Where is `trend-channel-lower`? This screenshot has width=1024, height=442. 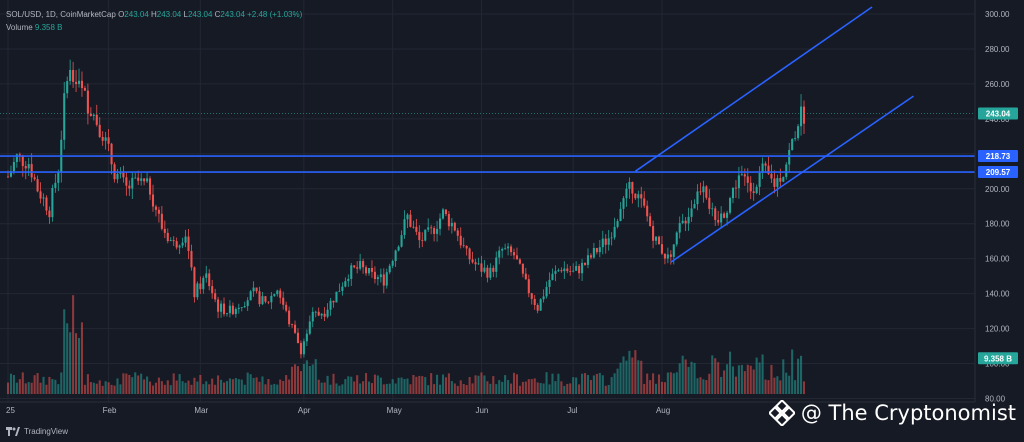 trend-channel-lower is located at coordinates (792, 179).